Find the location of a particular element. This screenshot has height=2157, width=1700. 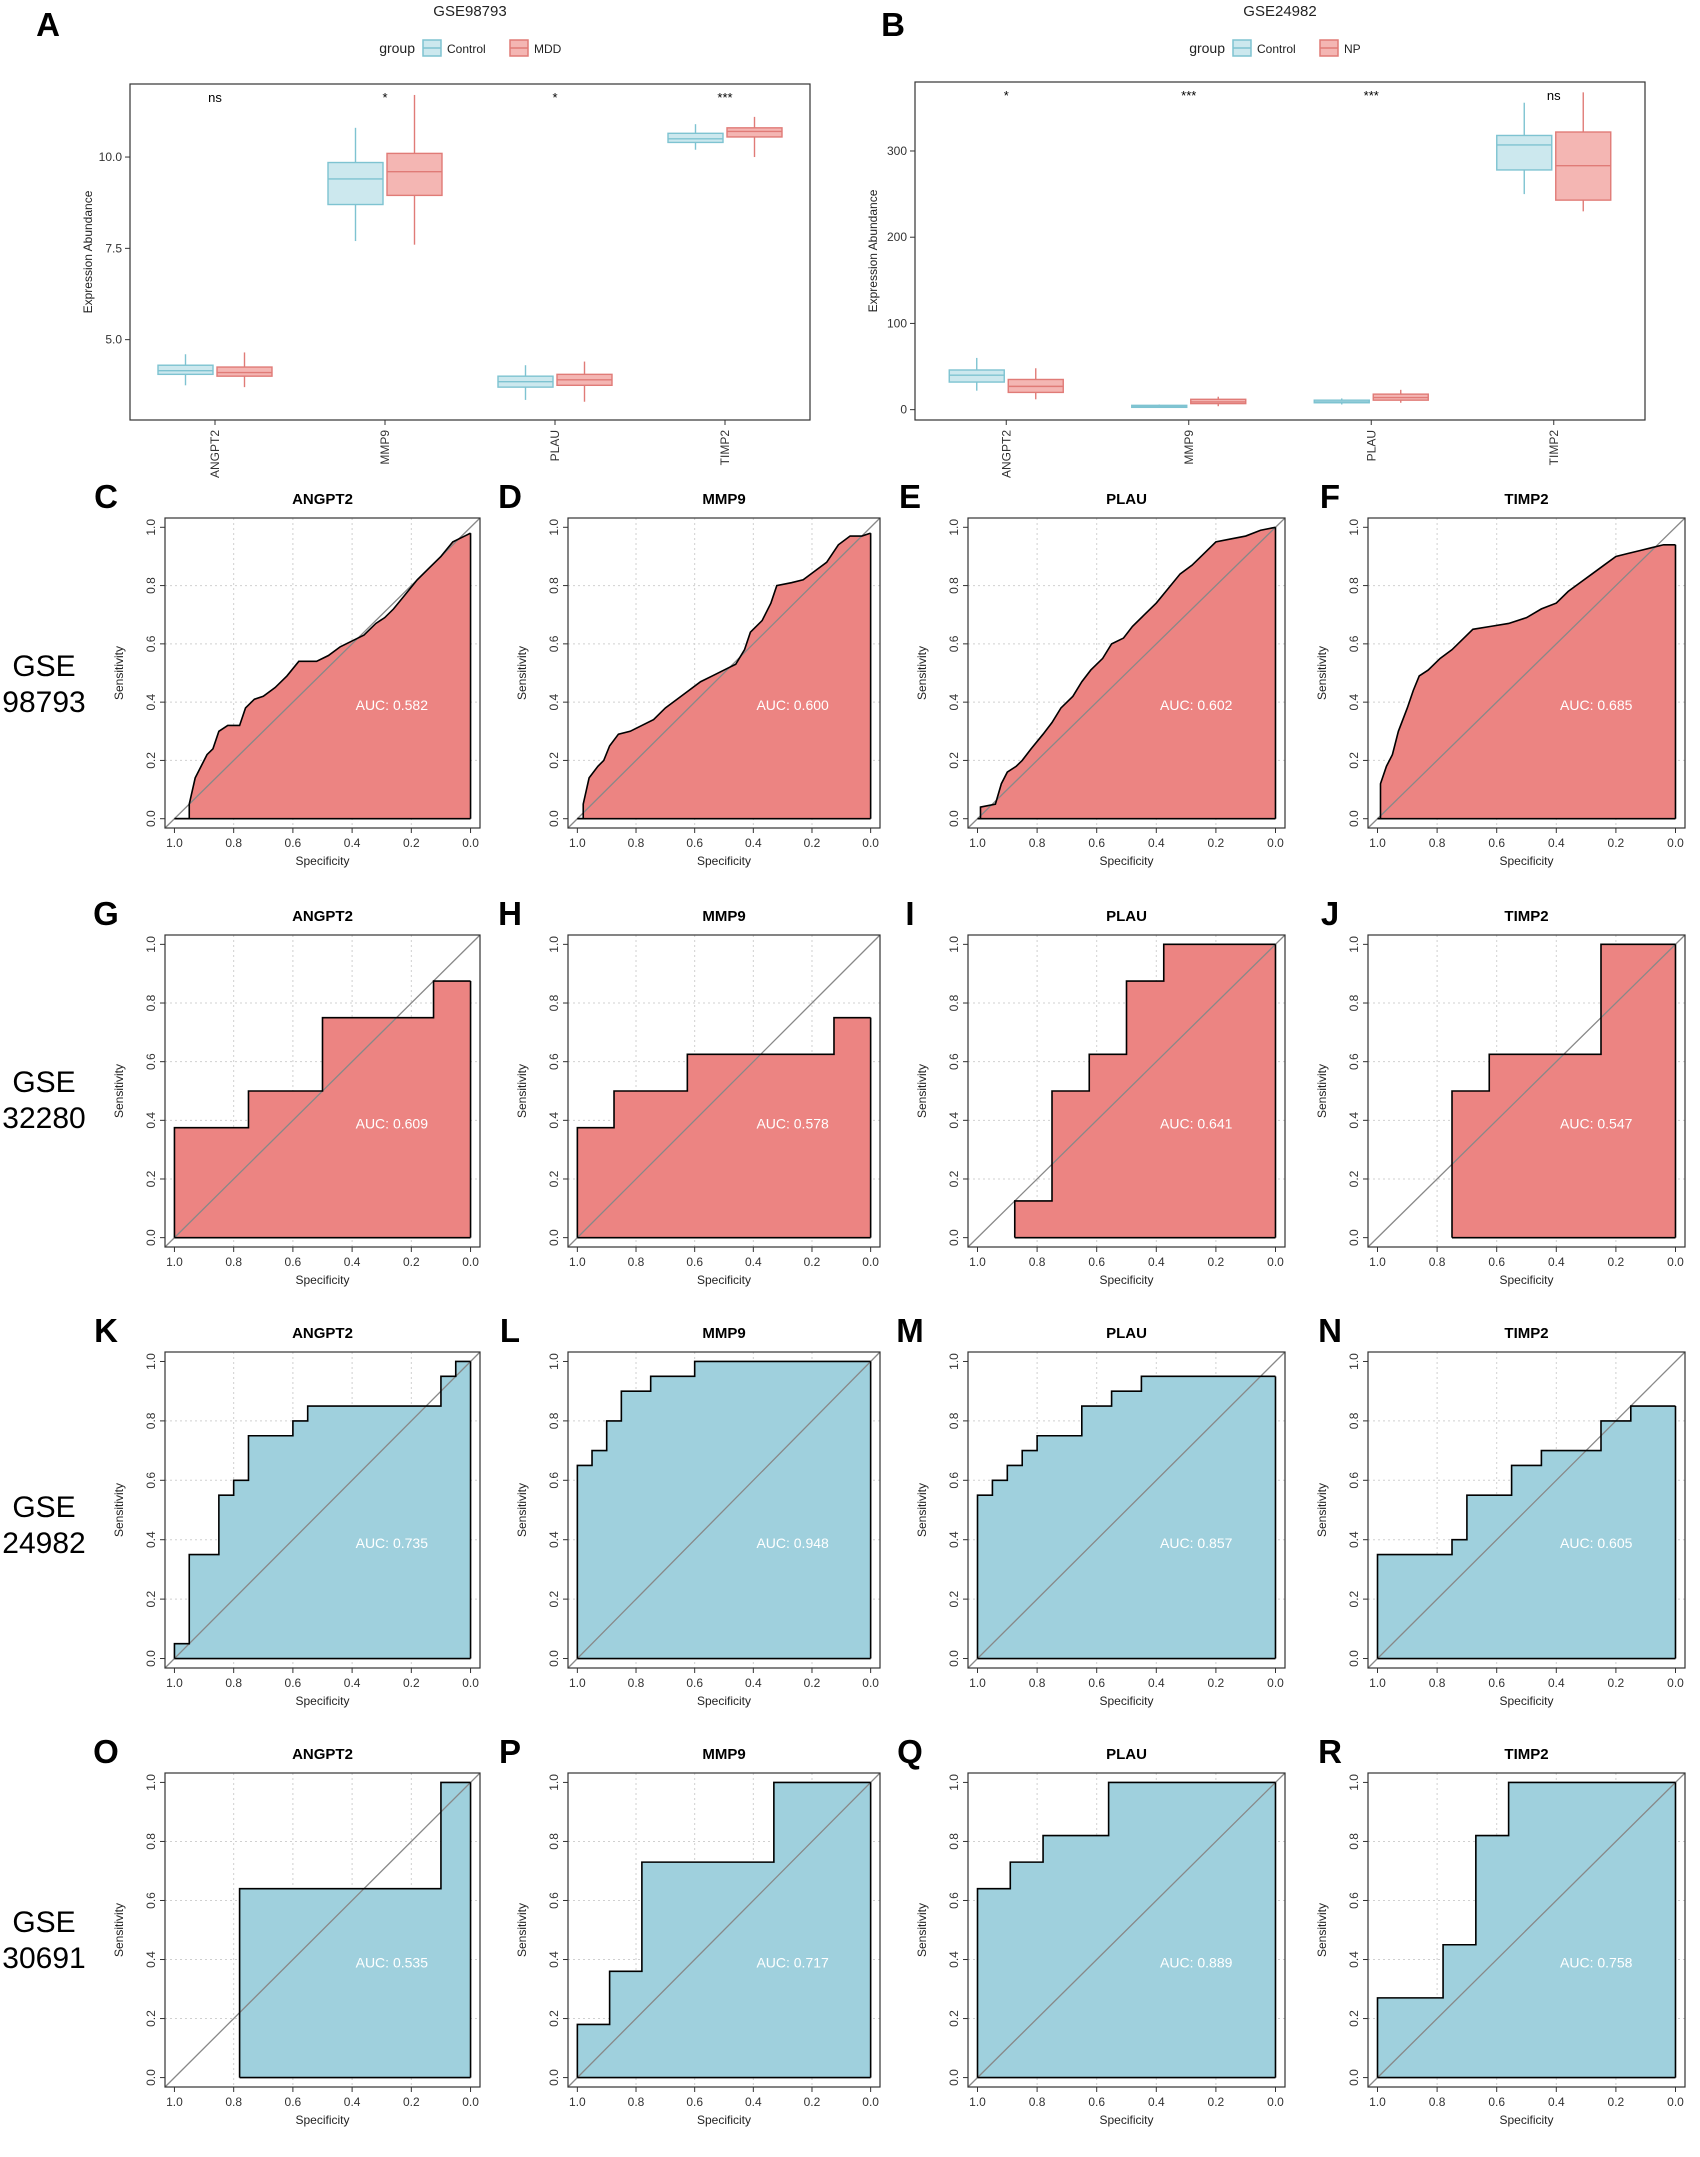

y-tick-label: 100 is located at coordinates (897, 323).